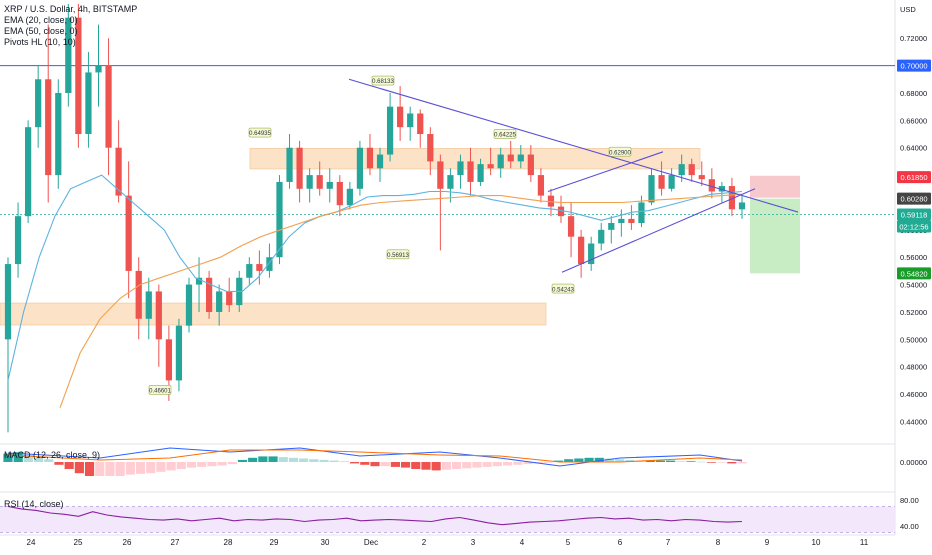 The width and height of the screenshot is (932, 555). What do you see at coordinates (914, 215) in the screenshot?
I see `badge-last: 0.59118` at bounding box center [914, 215].